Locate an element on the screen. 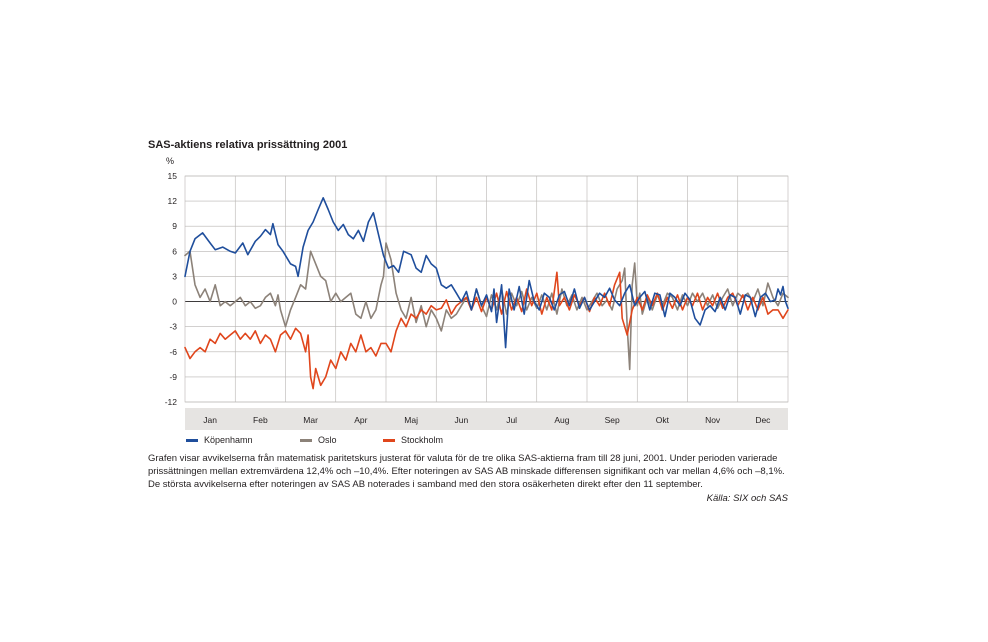 The height and width of the screenshot is (642, 988). series-line-stockholm is located at coordinates (486, 330).